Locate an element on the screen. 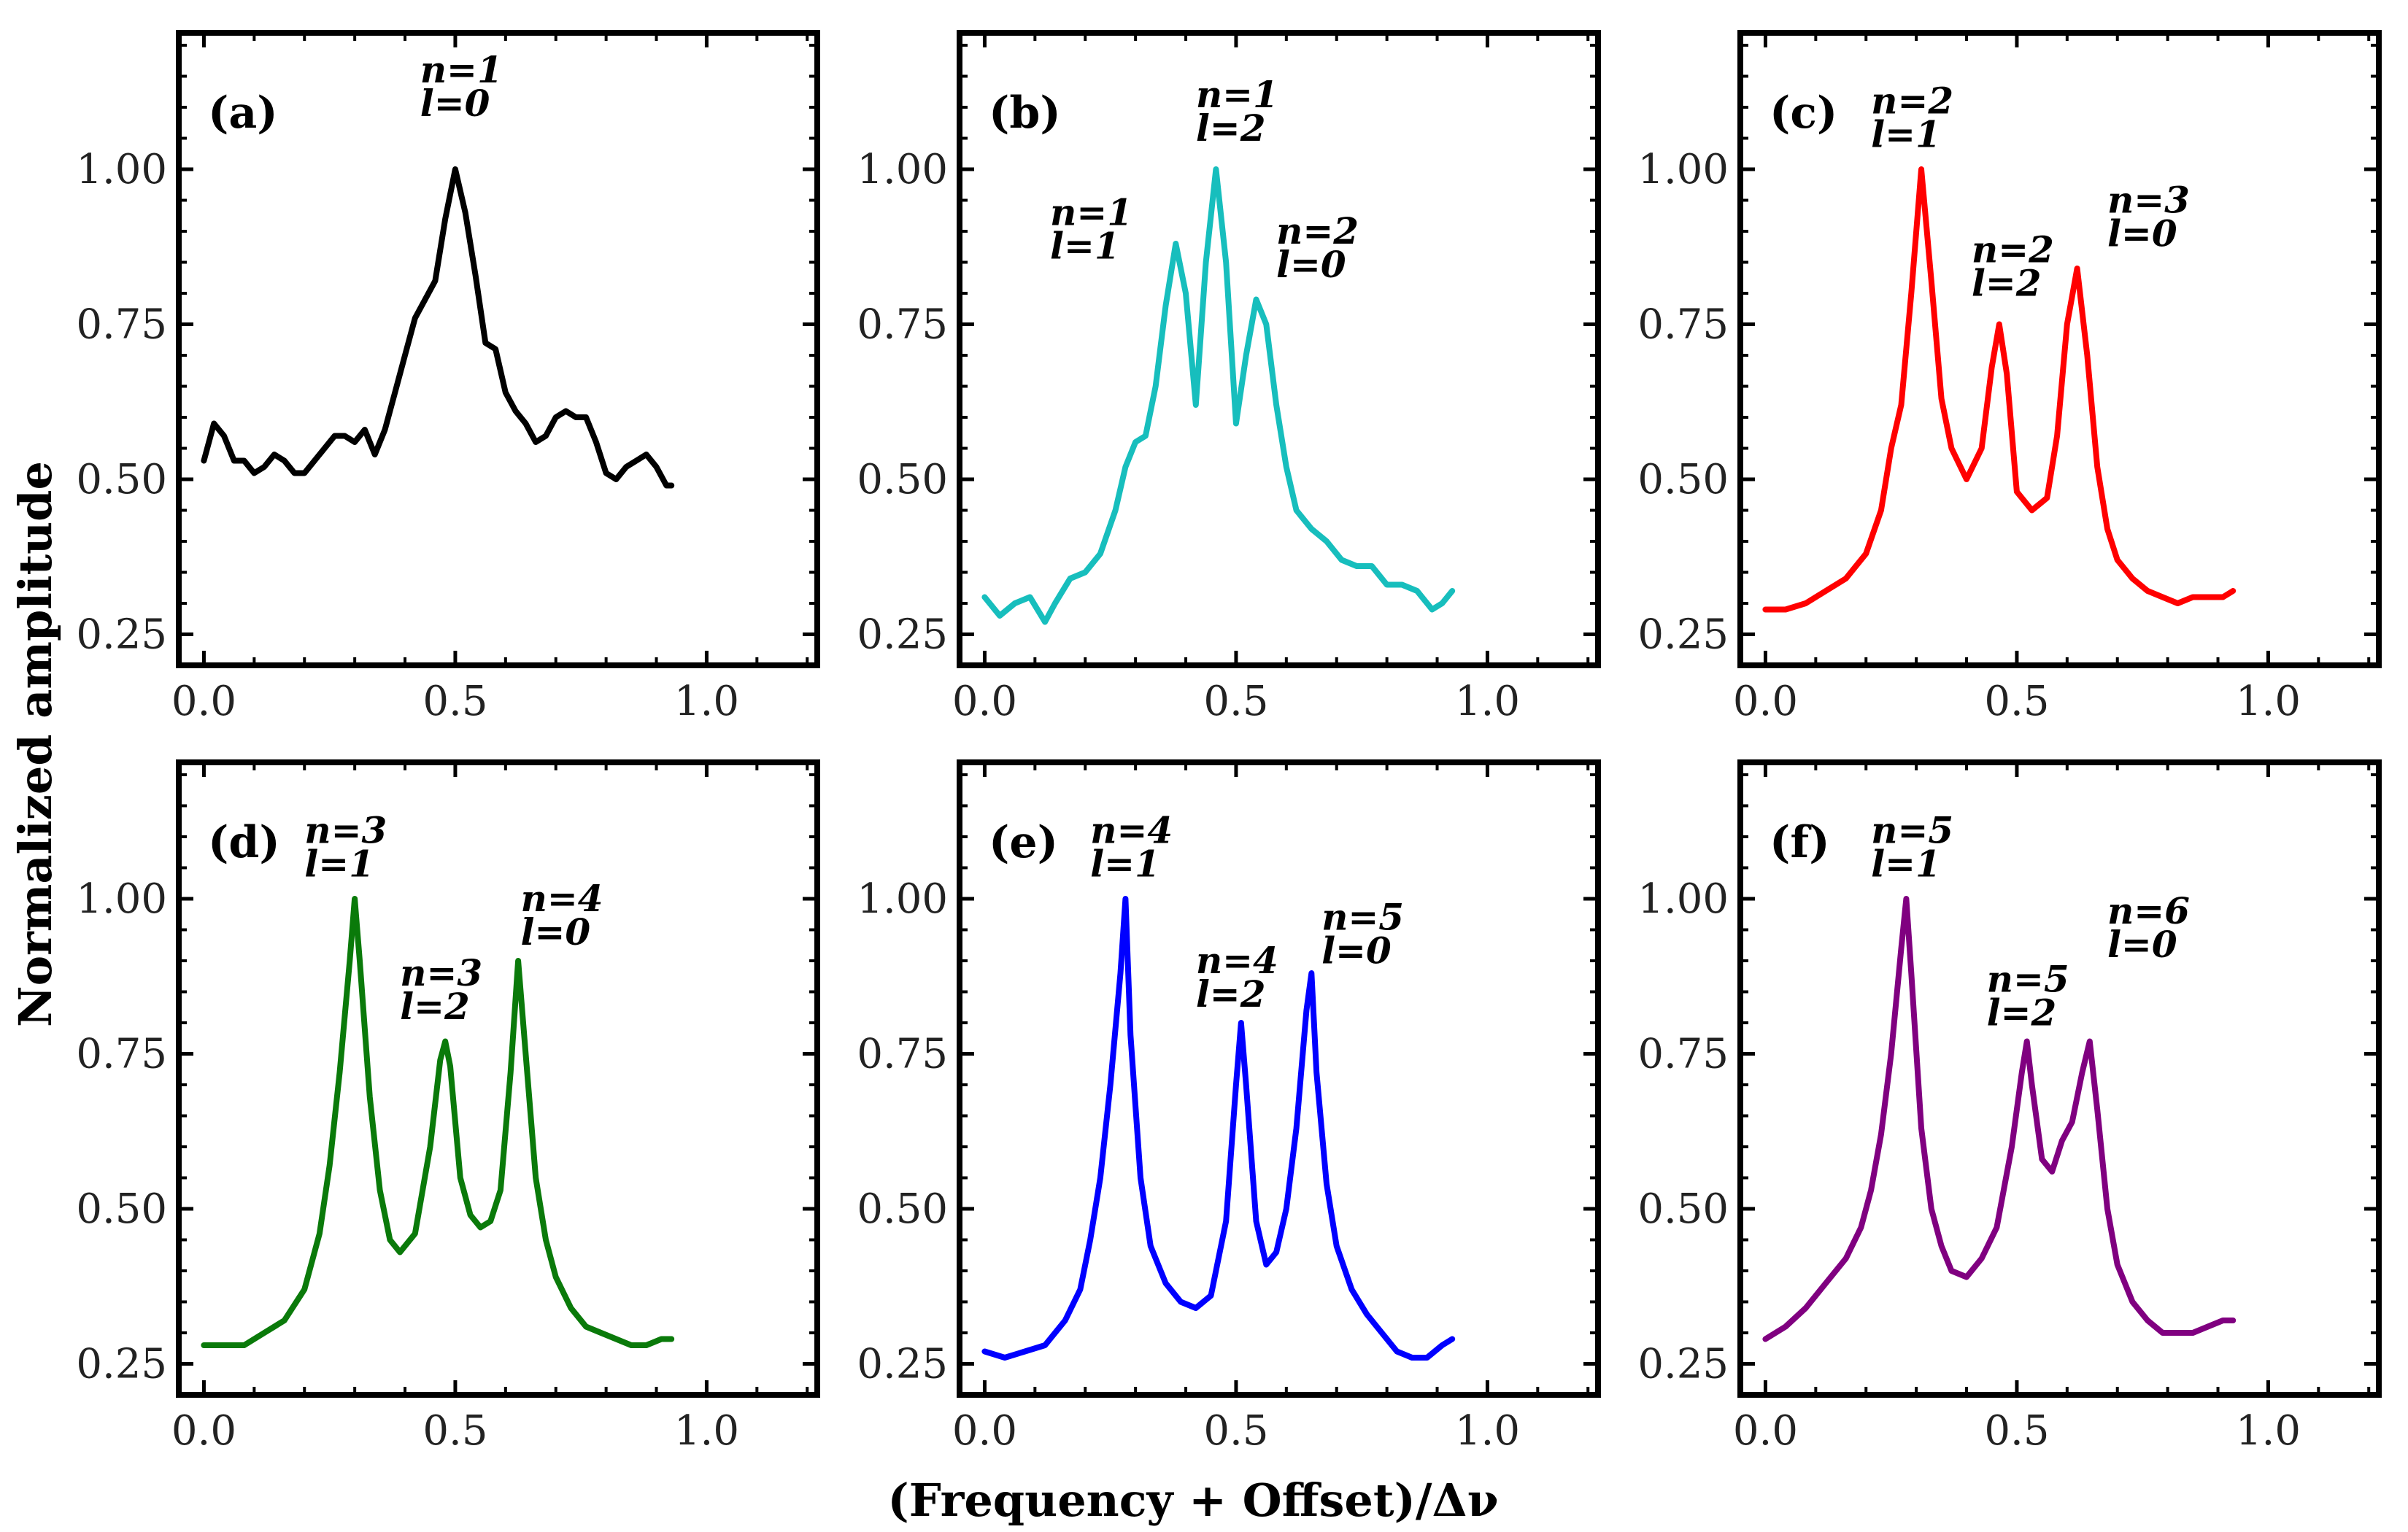  x-axis-title: (Frequency + Offset)/Δν is located at coordinates (1192, 1501).